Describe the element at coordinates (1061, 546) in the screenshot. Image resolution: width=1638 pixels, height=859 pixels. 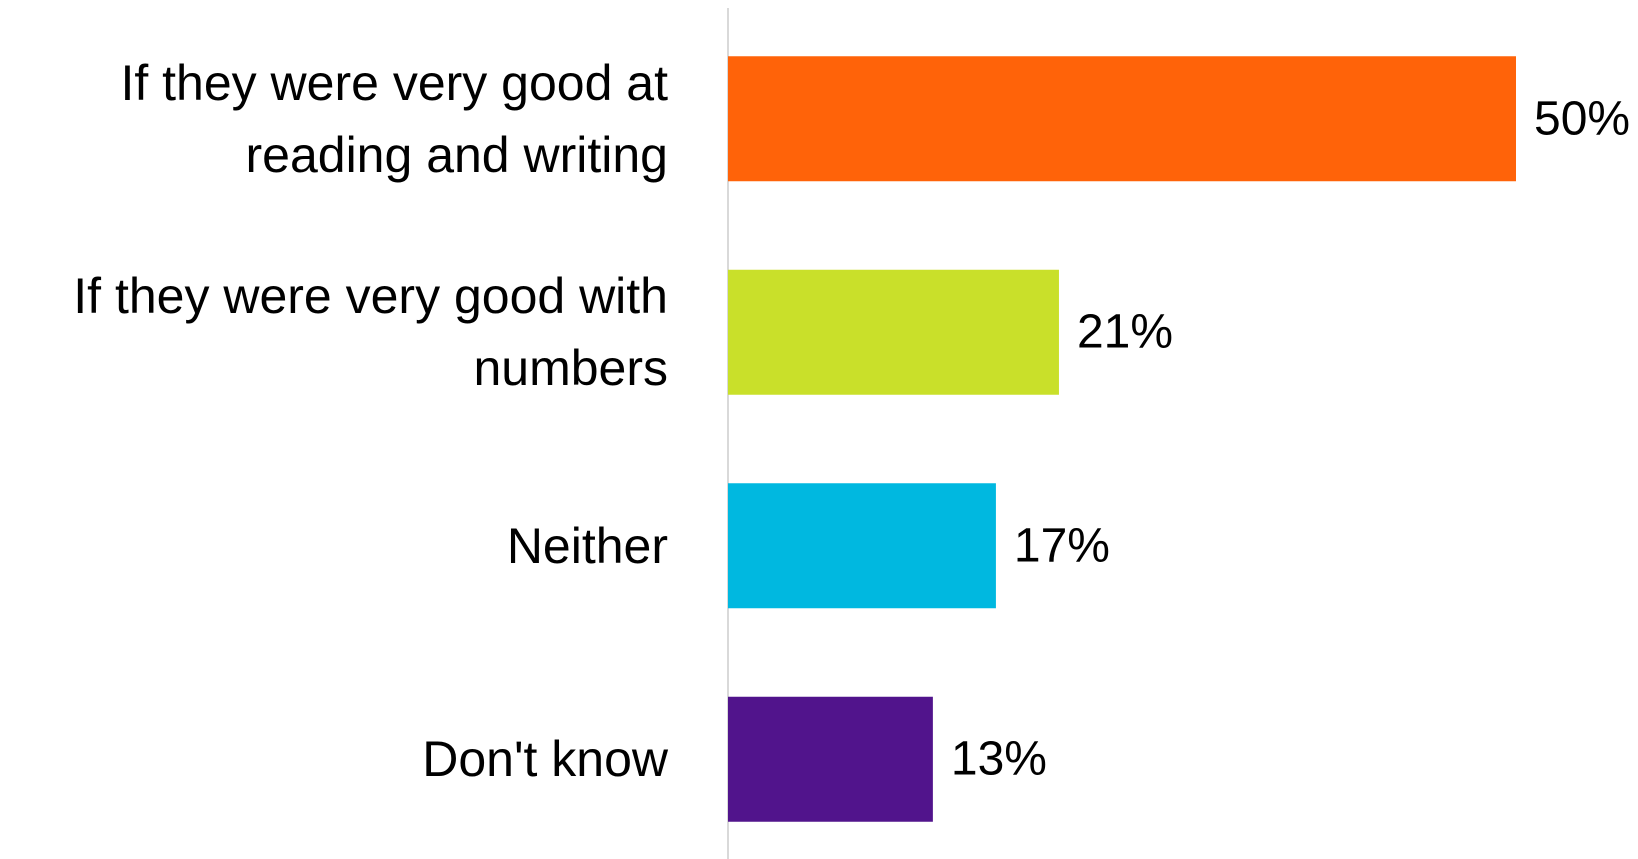
I see `value-label: 17%` at that location.